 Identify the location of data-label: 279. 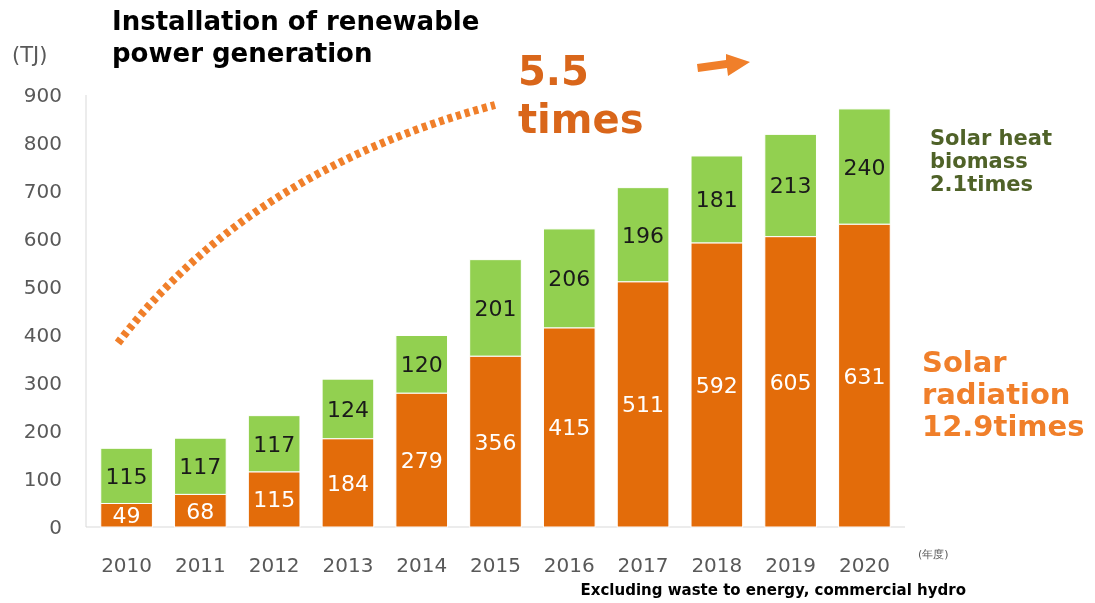
(421, 461).